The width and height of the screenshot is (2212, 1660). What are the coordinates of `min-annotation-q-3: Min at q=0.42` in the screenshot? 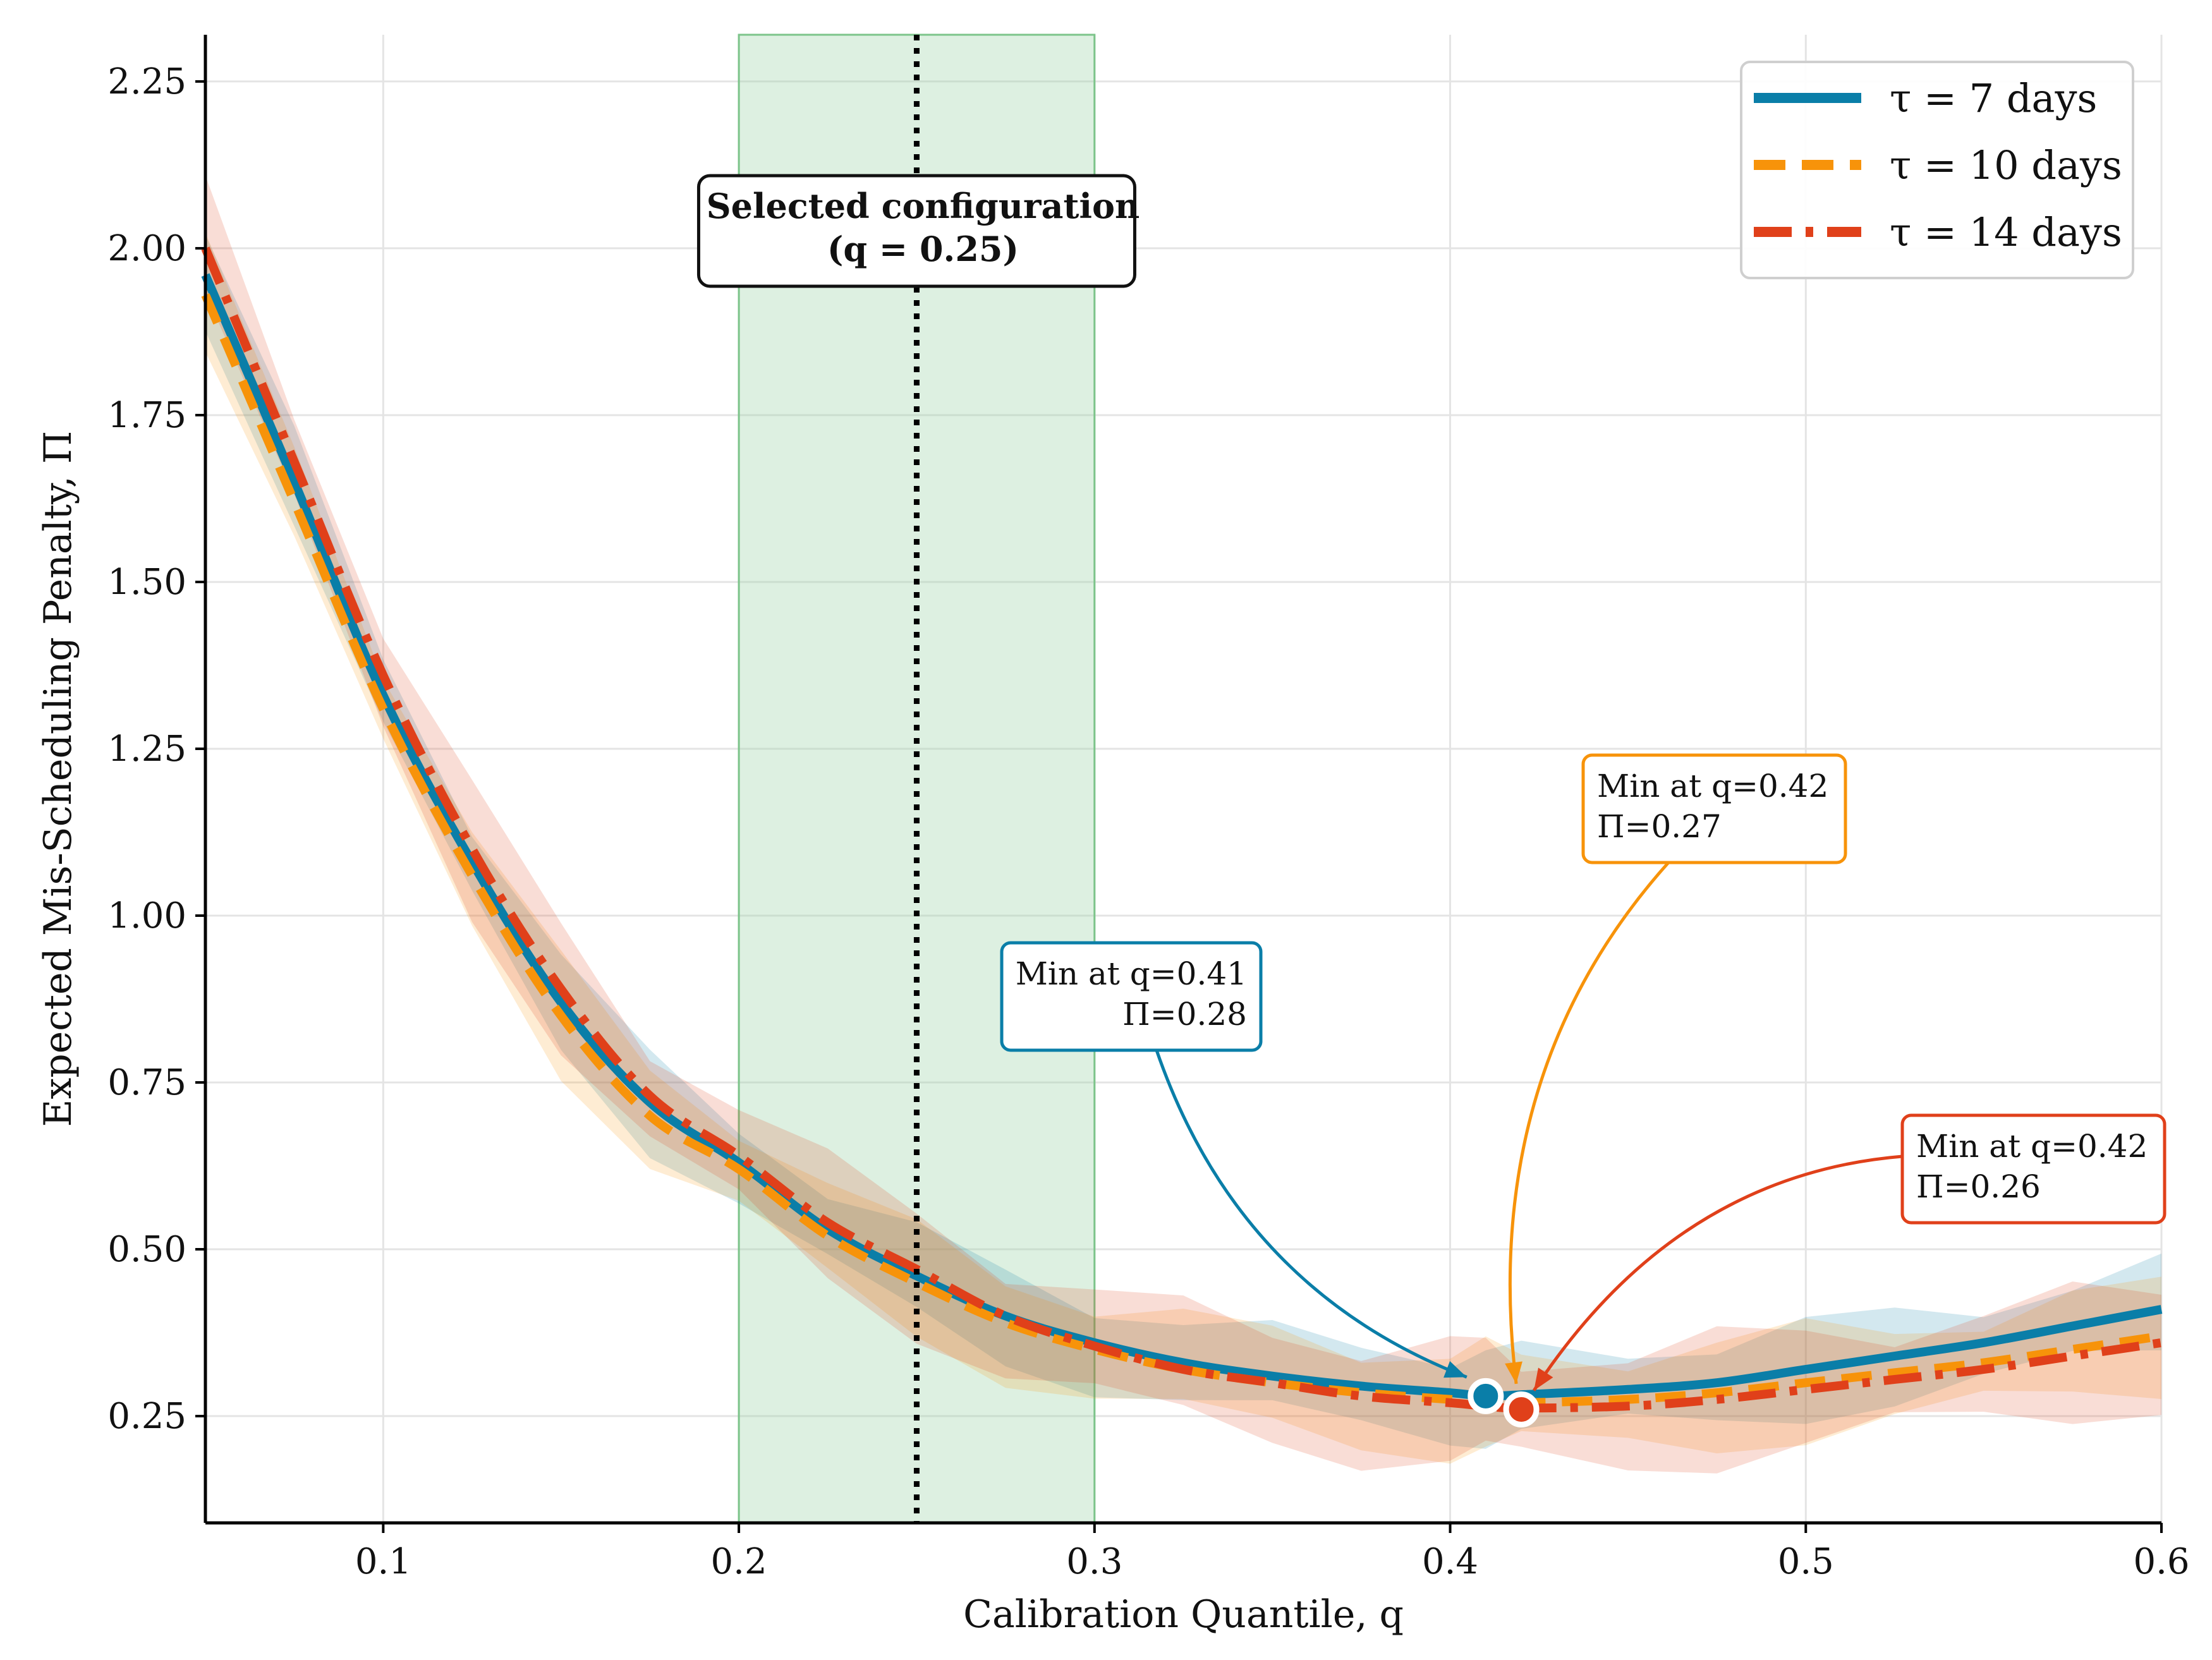 It's located at (2032, 1147).